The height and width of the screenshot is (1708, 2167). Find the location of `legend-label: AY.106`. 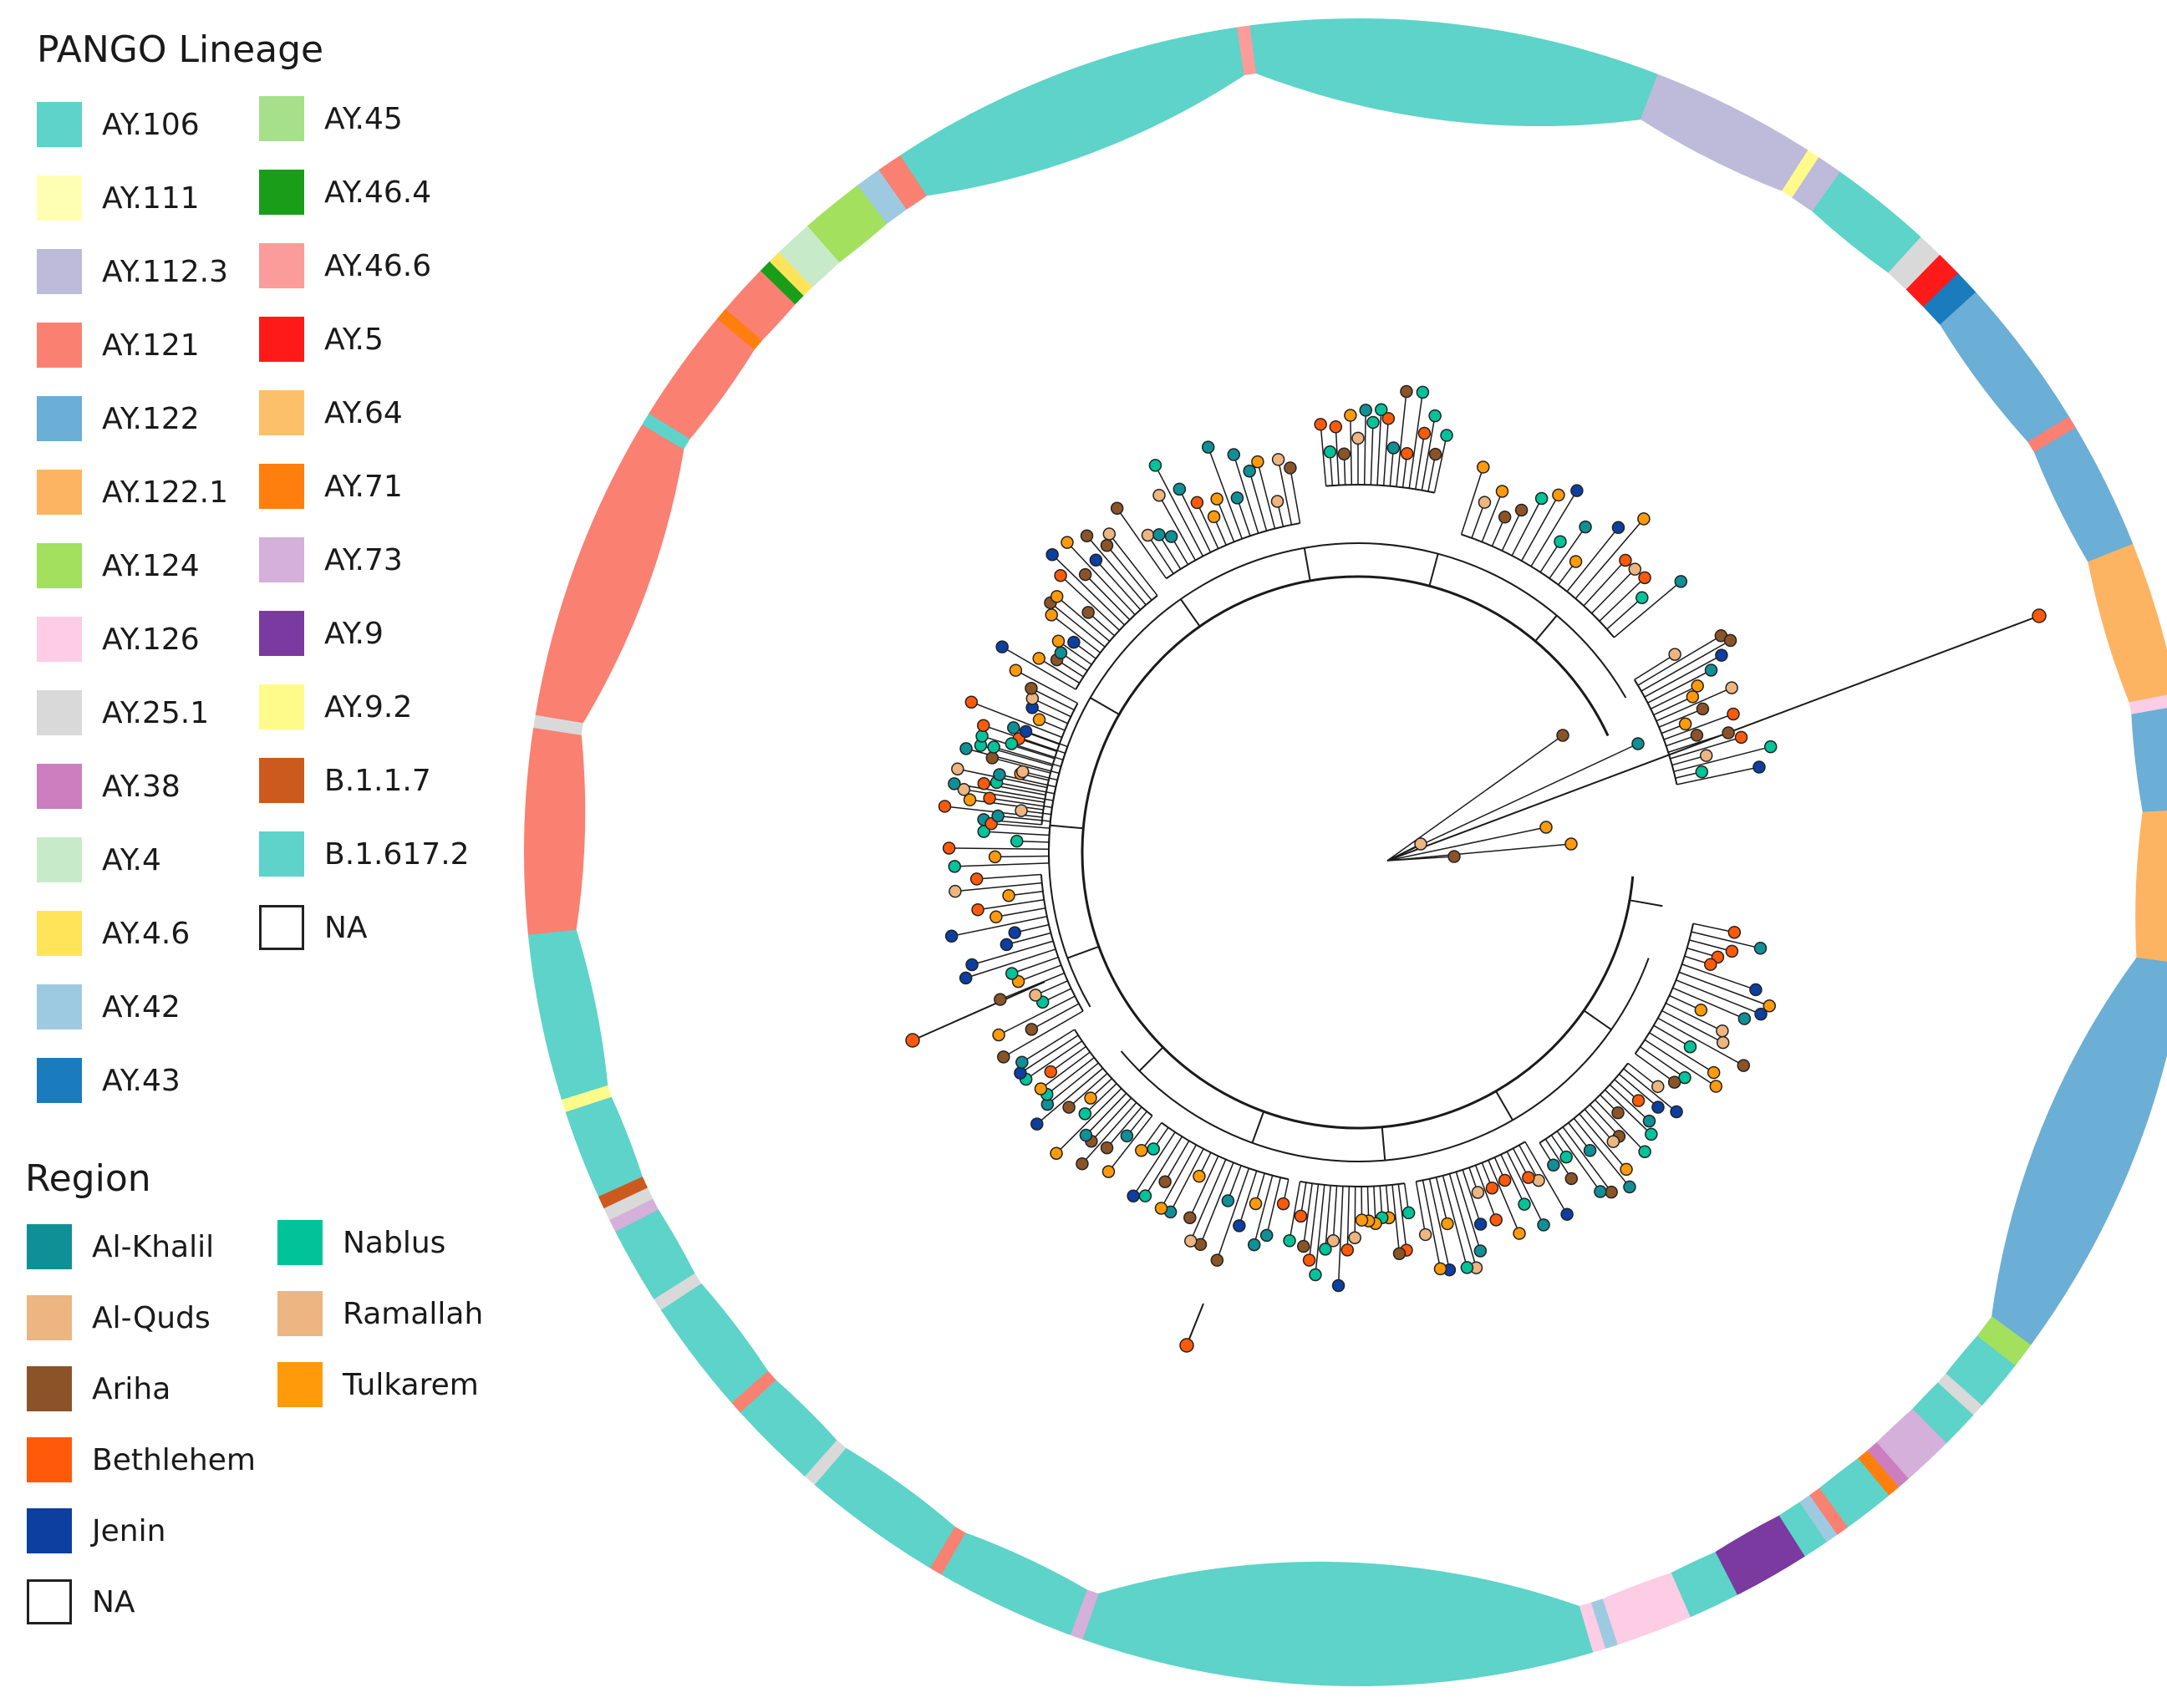

legend-label: AY.106 is located at coordinates (151, 125).